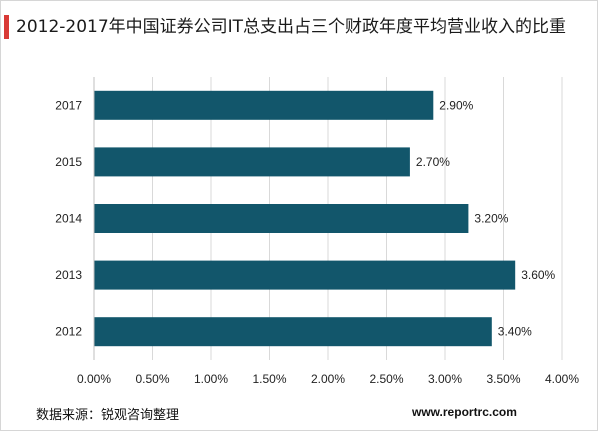 This screenshot has height=433, width=600. Describe the element at coordinates (211, 379) in the screenshot. I see `x-tick-label: 1.00%` at that location.